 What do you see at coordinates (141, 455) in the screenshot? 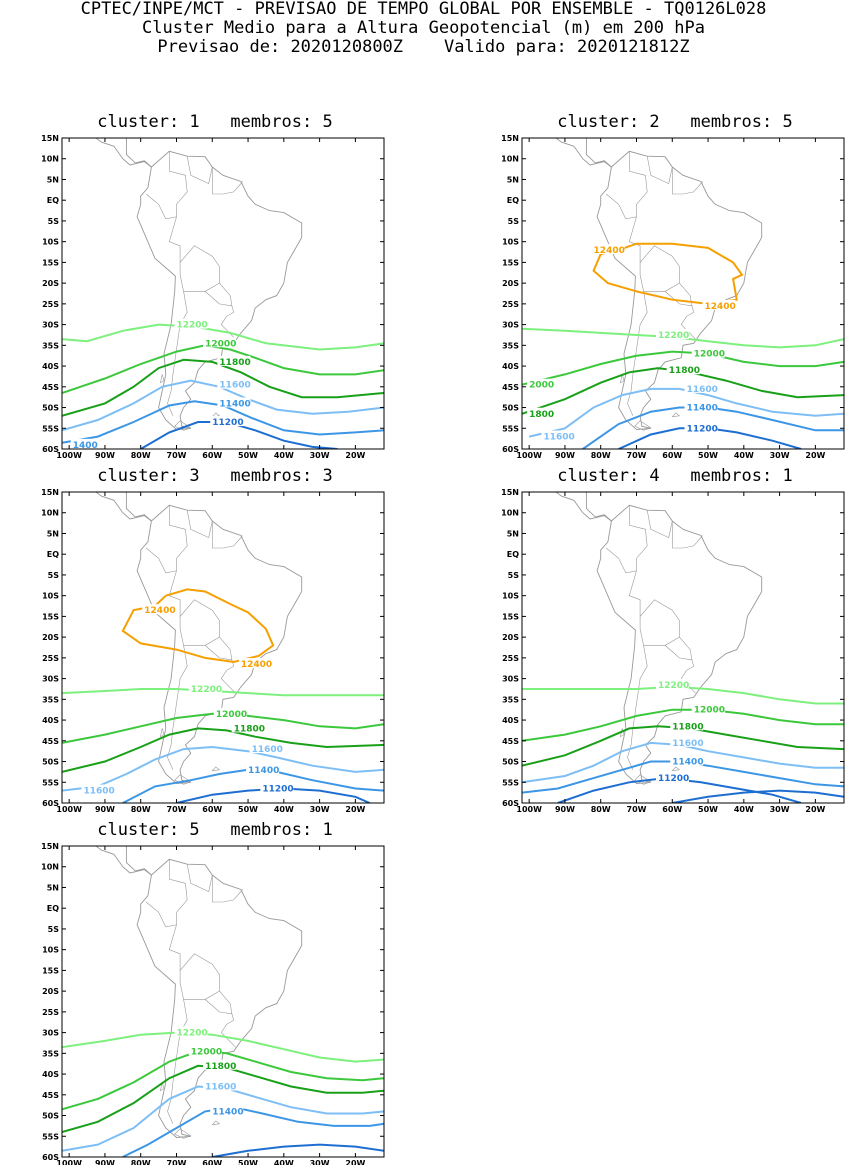
I see `lon-tick-label: 80W` at bounding box center [141, 455].